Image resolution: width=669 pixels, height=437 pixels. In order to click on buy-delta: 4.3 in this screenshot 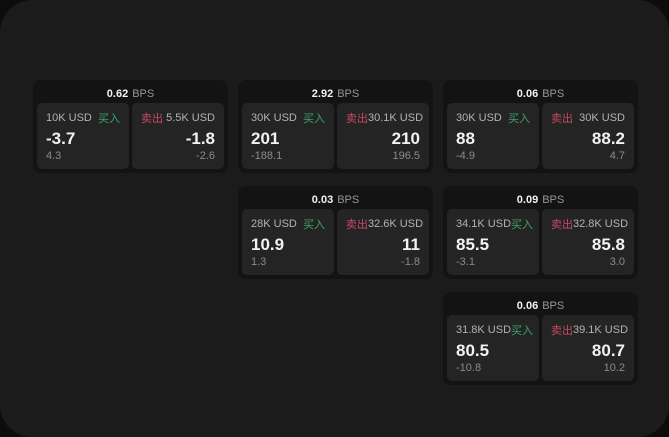, I will do `click(54, 156)`.